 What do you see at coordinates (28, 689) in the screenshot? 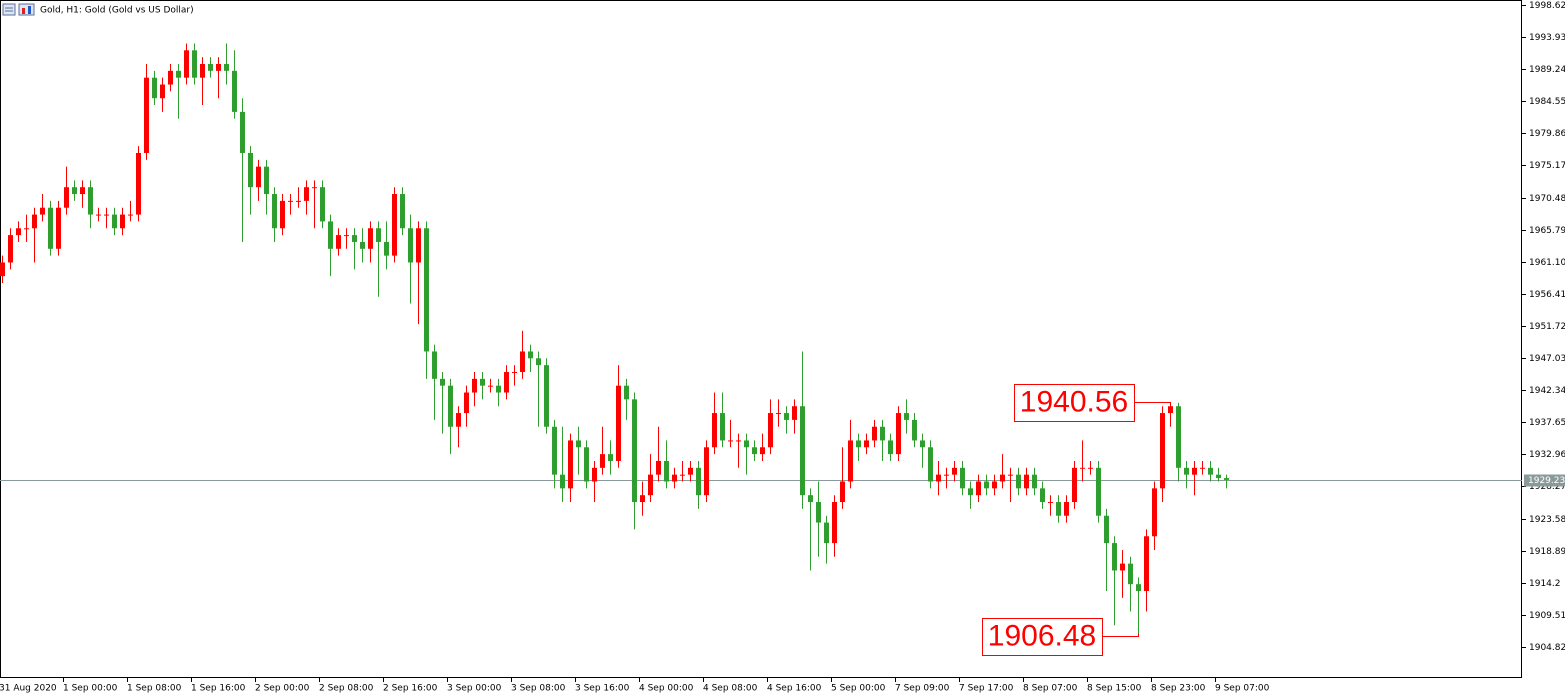
I see `x-tick-label: 31 Aug 2020` at bounding box center [28, 689].